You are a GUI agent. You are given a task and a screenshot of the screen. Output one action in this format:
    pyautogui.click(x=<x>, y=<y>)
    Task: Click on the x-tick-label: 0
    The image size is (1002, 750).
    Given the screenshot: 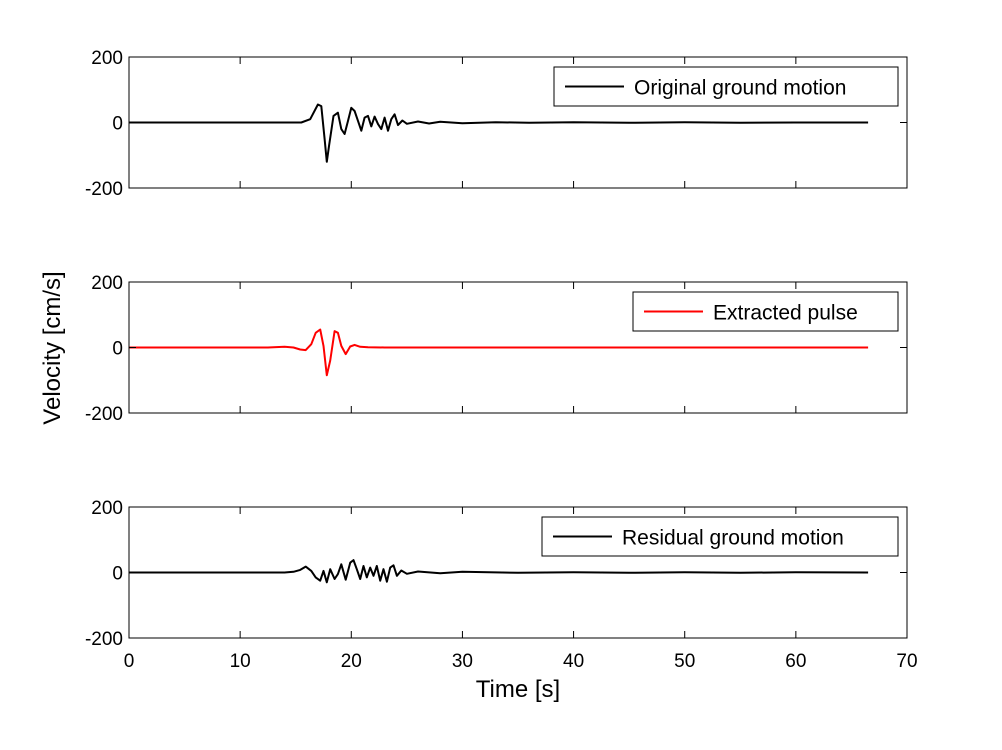 What is the action you would take?
    pyautogui.click(x=129, y=661)
    